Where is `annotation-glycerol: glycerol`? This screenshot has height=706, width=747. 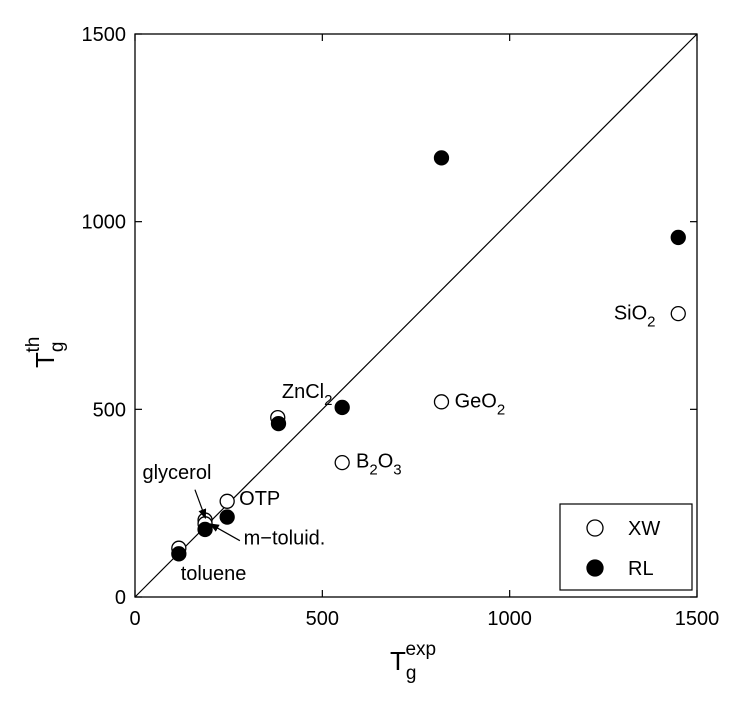 annotation-glycerol: glycerol is located at coordinates (176, 473).